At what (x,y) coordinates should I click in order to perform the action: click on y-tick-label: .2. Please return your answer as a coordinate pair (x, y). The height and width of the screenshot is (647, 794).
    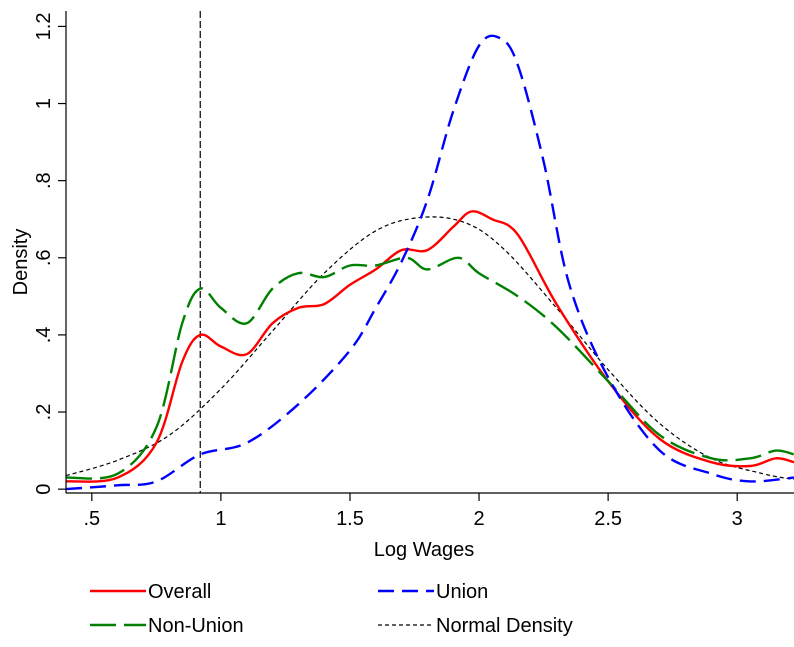
    Looking at the image, I should click on (44, 412).